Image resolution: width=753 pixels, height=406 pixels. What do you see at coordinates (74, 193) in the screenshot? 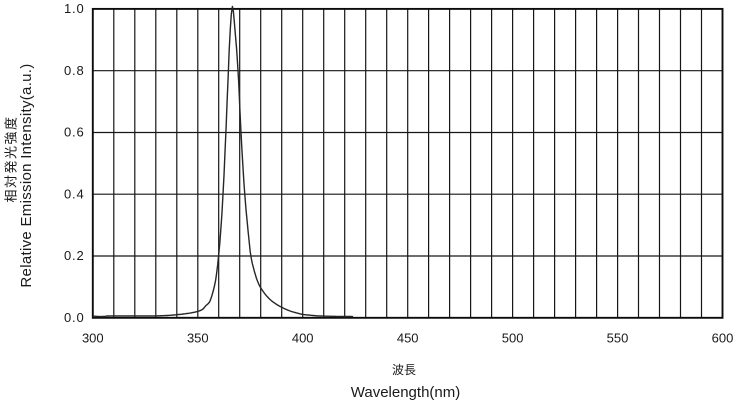
I see `svg-text: 0.4` at bounding box center [74, 193].